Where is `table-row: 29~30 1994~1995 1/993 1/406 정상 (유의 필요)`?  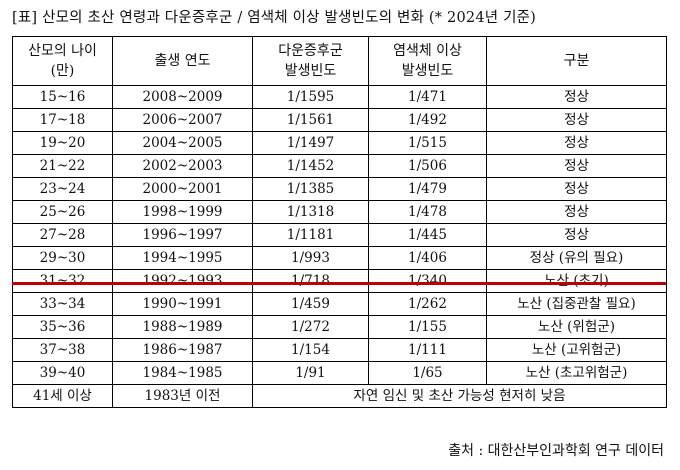
table-row: 29~30 1994~1995 1/993 1/406 정상 (유의 필요) is located at coordinates (339, 258).